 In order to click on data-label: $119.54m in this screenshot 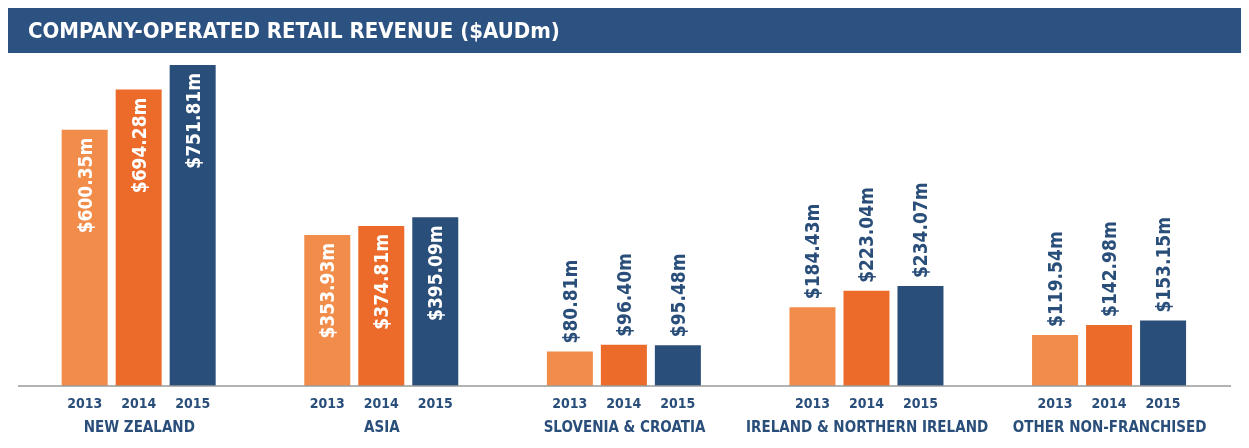, I will do `click(1055, 279)`.